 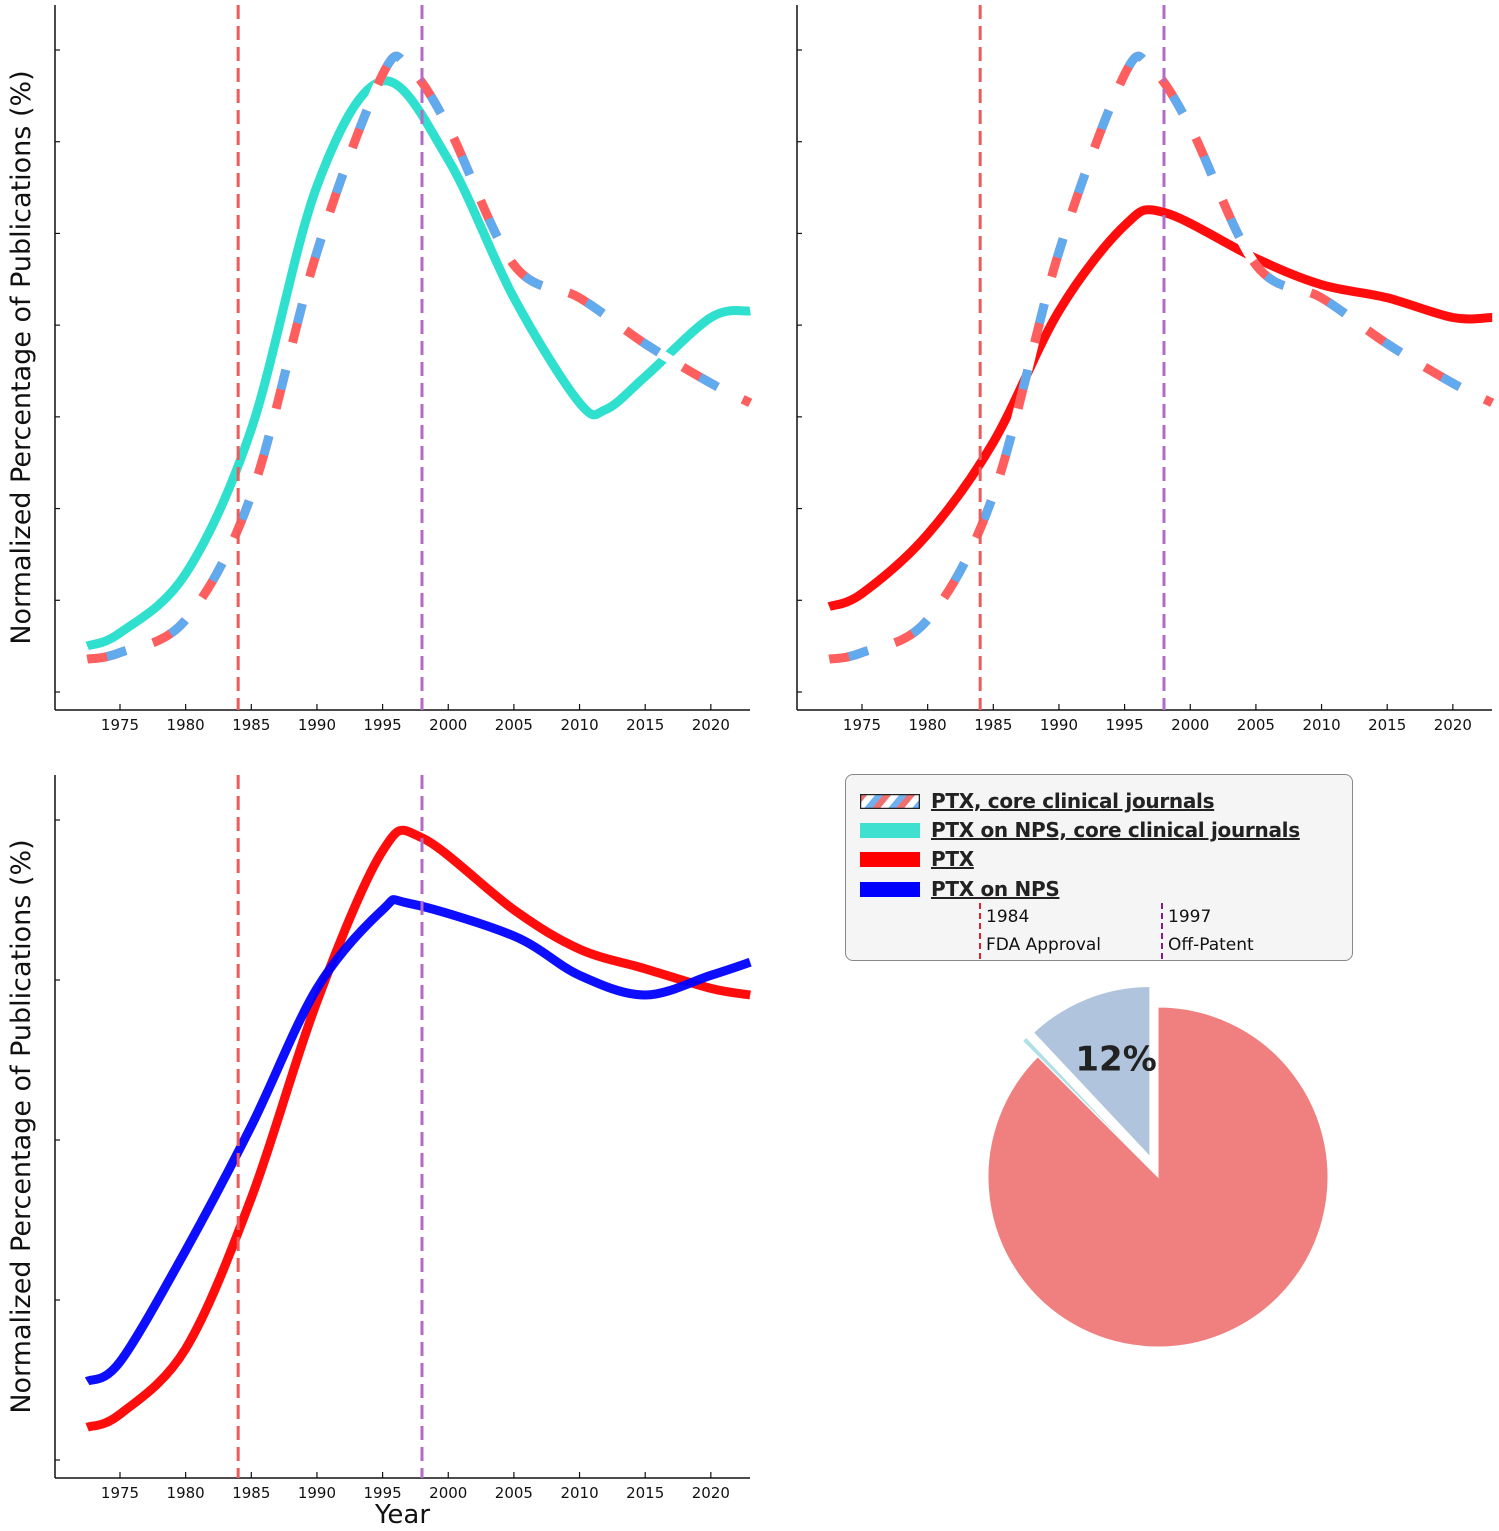 I want to click on legend-label: PTX on NPS, so click(x=995, y=889).